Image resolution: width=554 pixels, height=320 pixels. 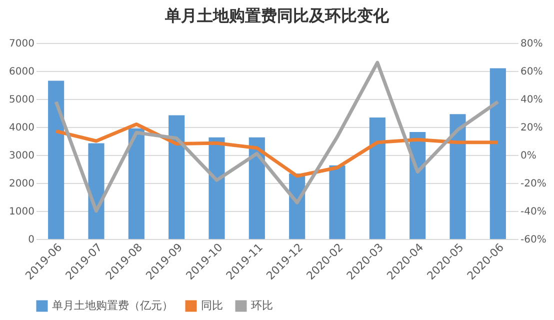 What do you see at coordinates (533, 184) in the screenshot?
I see `y2-tick-label: -20%` at bounding box center [533, 184].